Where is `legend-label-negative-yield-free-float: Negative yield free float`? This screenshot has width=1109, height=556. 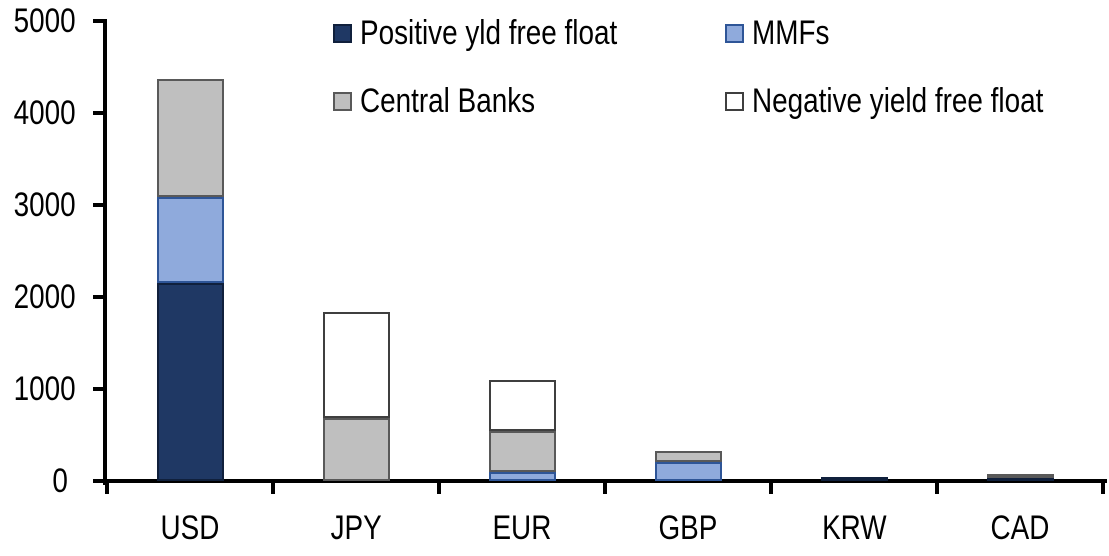
legend-label-negative-yield-free-float: Negative yield free float is located at coordinates (898, 101).